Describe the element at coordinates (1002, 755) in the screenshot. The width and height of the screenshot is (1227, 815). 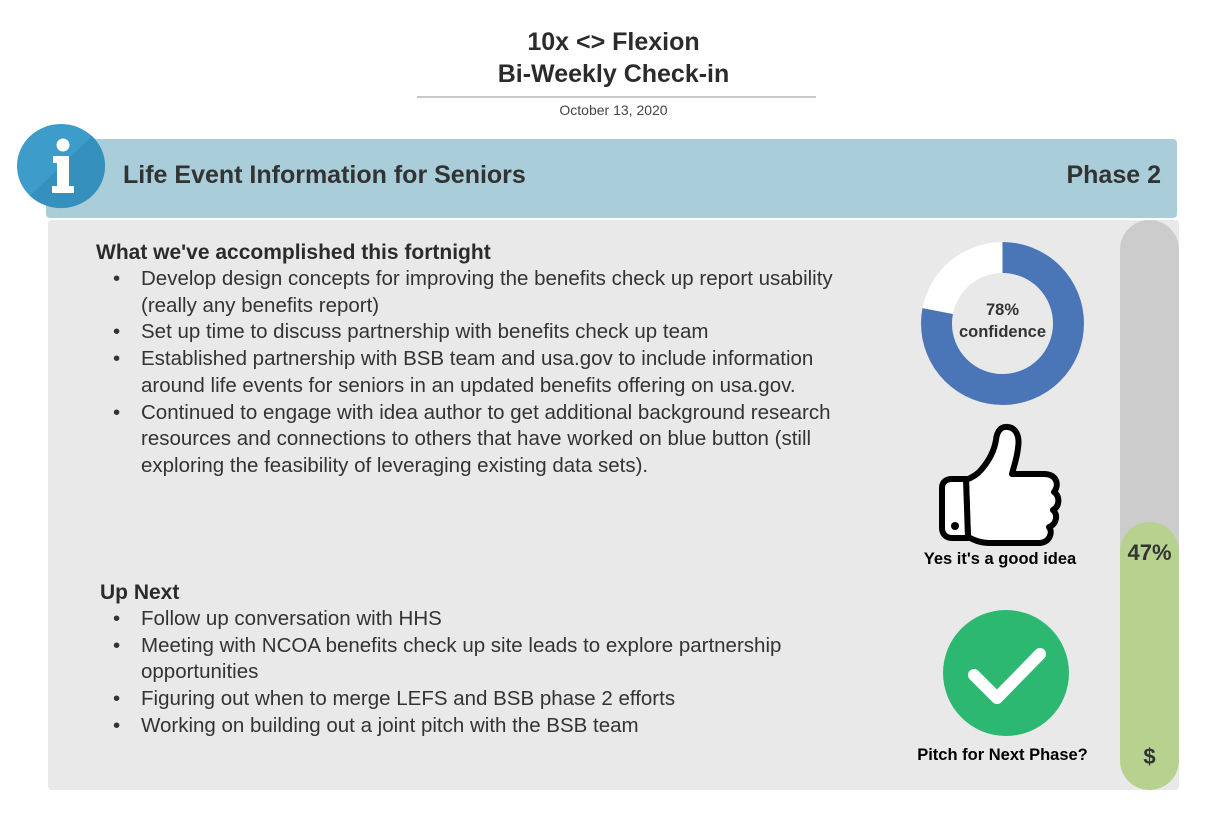
I see `pitch-caption: Pitch for Next Phase?` at that location.